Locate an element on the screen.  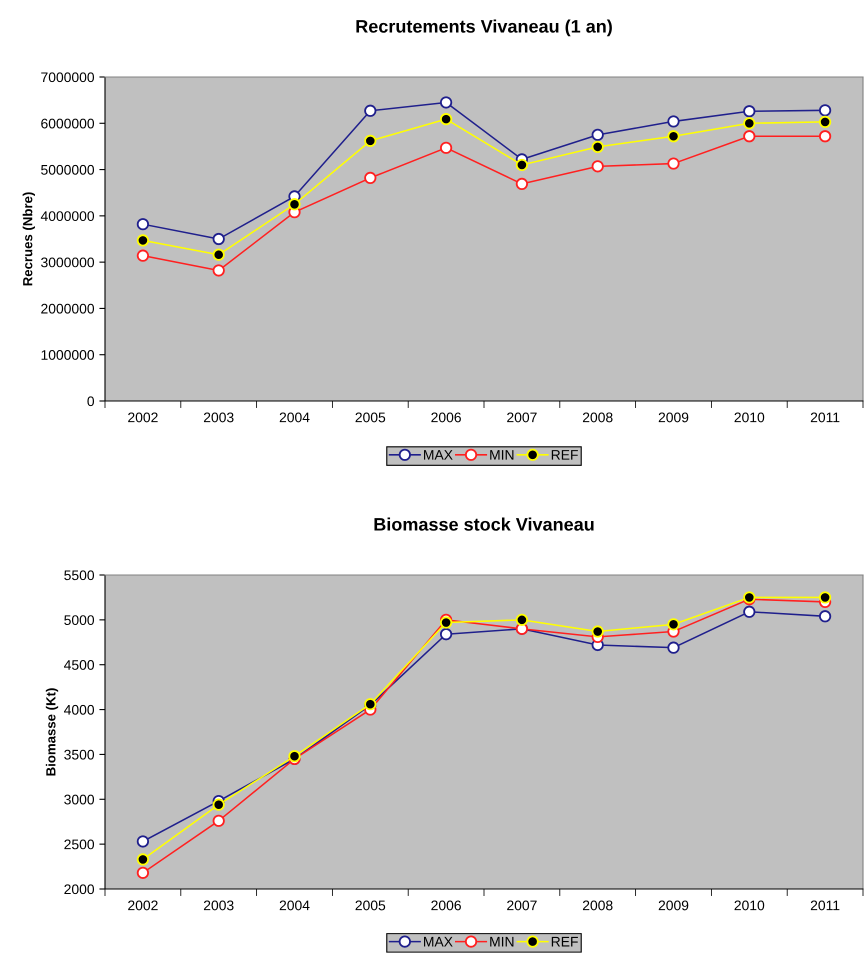
y-axis-title: Biomasse (Kt) is located at coordinates (52, 732).